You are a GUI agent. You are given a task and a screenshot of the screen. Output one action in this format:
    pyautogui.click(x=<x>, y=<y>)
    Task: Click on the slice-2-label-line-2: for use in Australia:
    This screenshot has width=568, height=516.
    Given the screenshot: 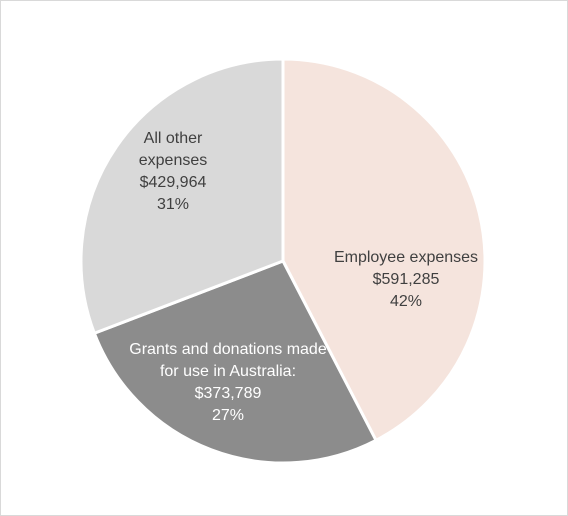 What is the action you would take?
    pyautogui.click(x=228, y=371)
    